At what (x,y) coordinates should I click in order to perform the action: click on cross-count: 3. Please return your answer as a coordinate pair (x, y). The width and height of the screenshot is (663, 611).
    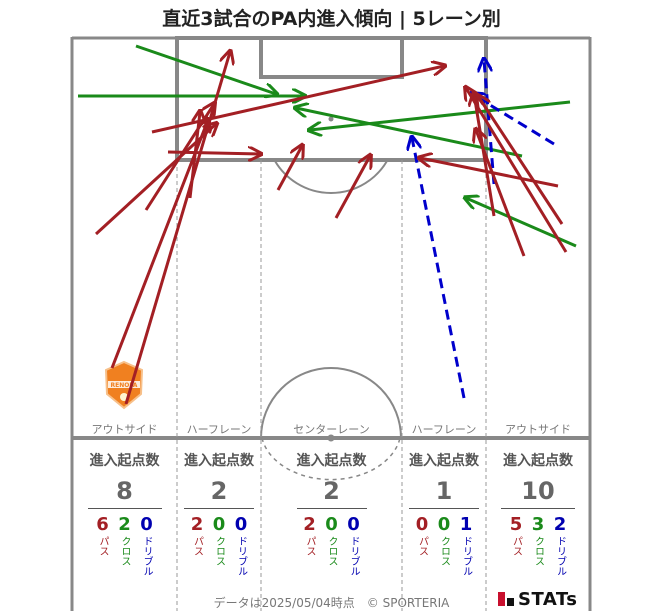
    Looking at the image, I should click on (538, 524).